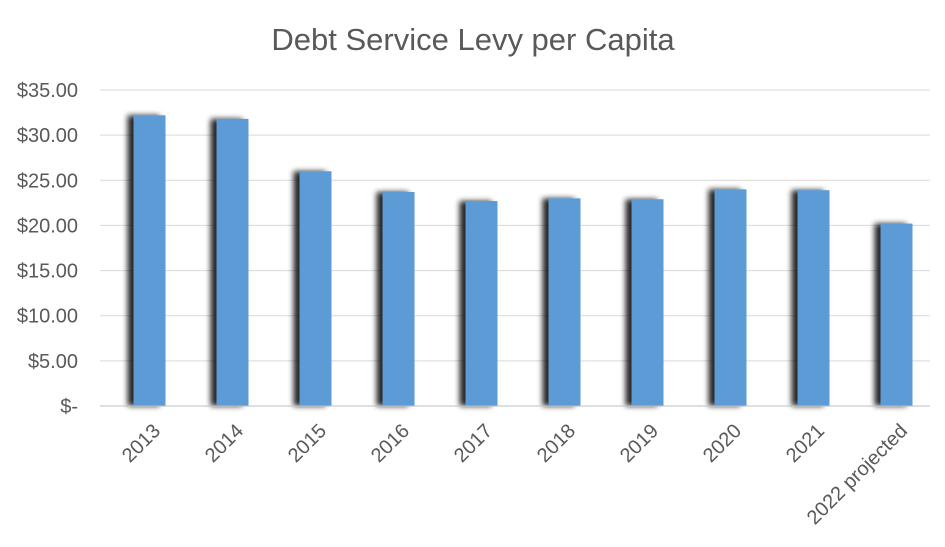  What do you see at coordinates (398, 299) in the screenshot?
I see `bar-2016` at bounding box center [398, 299].